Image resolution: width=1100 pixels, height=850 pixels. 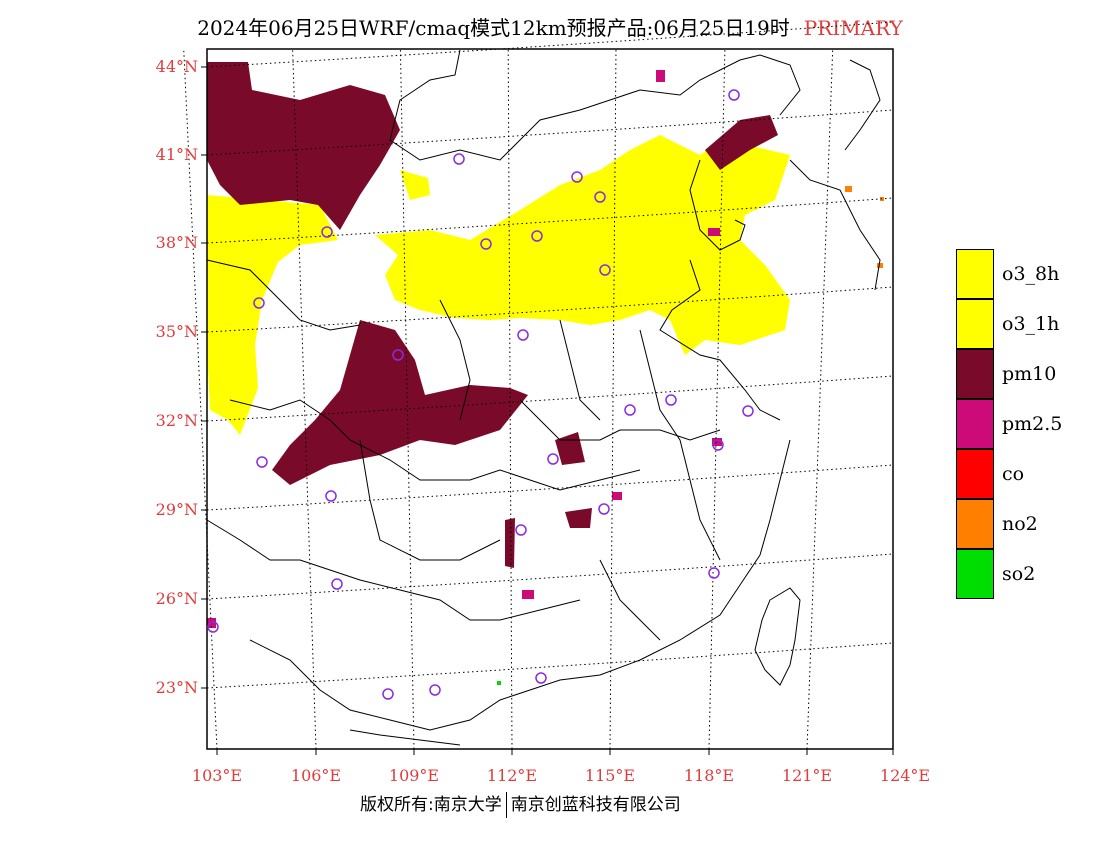 What do you see at coordinates (176, 509) in the screenshot?
I see `lat-tick-label: 29°N` at bounding box center [176, 509].